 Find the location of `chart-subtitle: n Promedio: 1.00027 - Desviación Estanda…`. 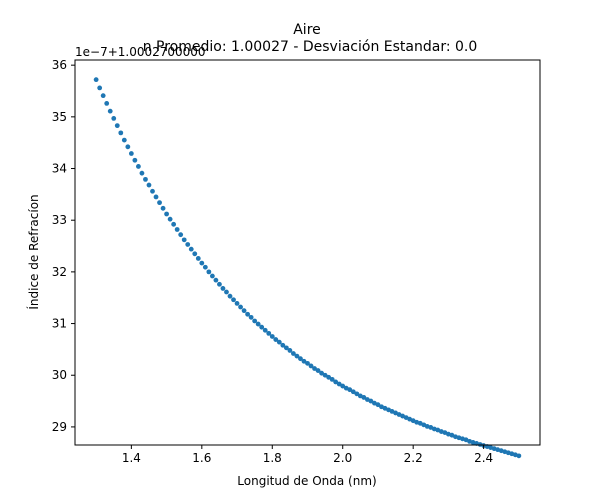

chart-subtitle: n Promedio: 1.00027 - Desviación Estanda… is located at coordinates (310, 47).